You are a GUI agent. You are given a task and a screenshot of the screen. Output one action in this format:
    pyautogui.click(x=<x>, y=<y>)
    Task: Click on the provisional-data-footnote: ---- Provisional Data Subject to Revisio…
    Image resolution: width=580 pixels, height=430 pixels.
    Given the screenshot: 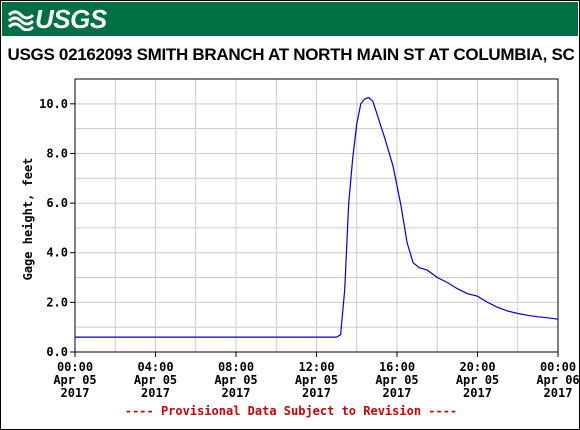 What is the action you would take?
    pyautogui.click(x=291, y=411)
    